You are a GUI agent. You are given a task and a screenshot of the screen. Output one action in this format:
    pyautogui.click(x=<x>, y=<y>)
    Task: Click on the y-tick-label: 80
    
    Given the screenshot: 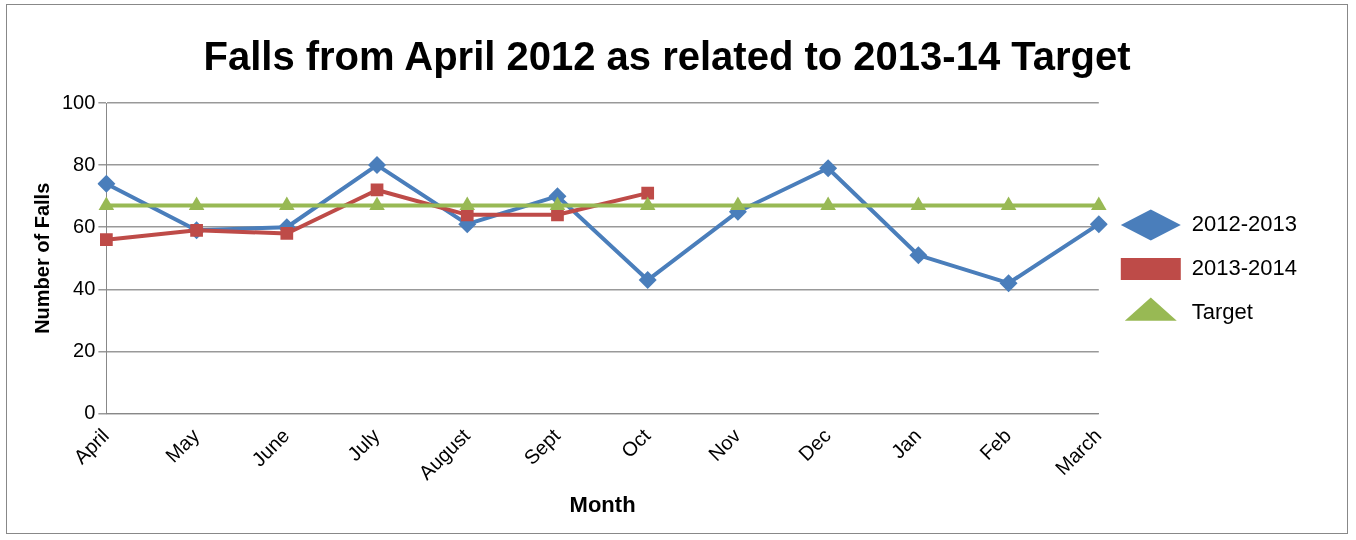 What is the action you would take?
    pyautogui.click(x=84, y=163)
    